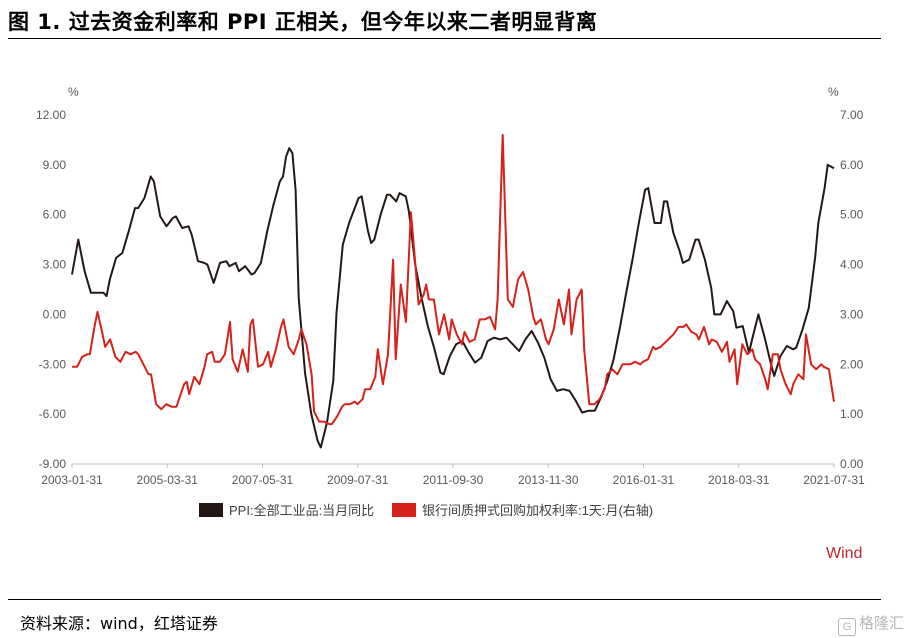  Describe the element at coordinates (548, 480) in the screenshot. I see `x-tick-label: 2013-11-30` at that location.